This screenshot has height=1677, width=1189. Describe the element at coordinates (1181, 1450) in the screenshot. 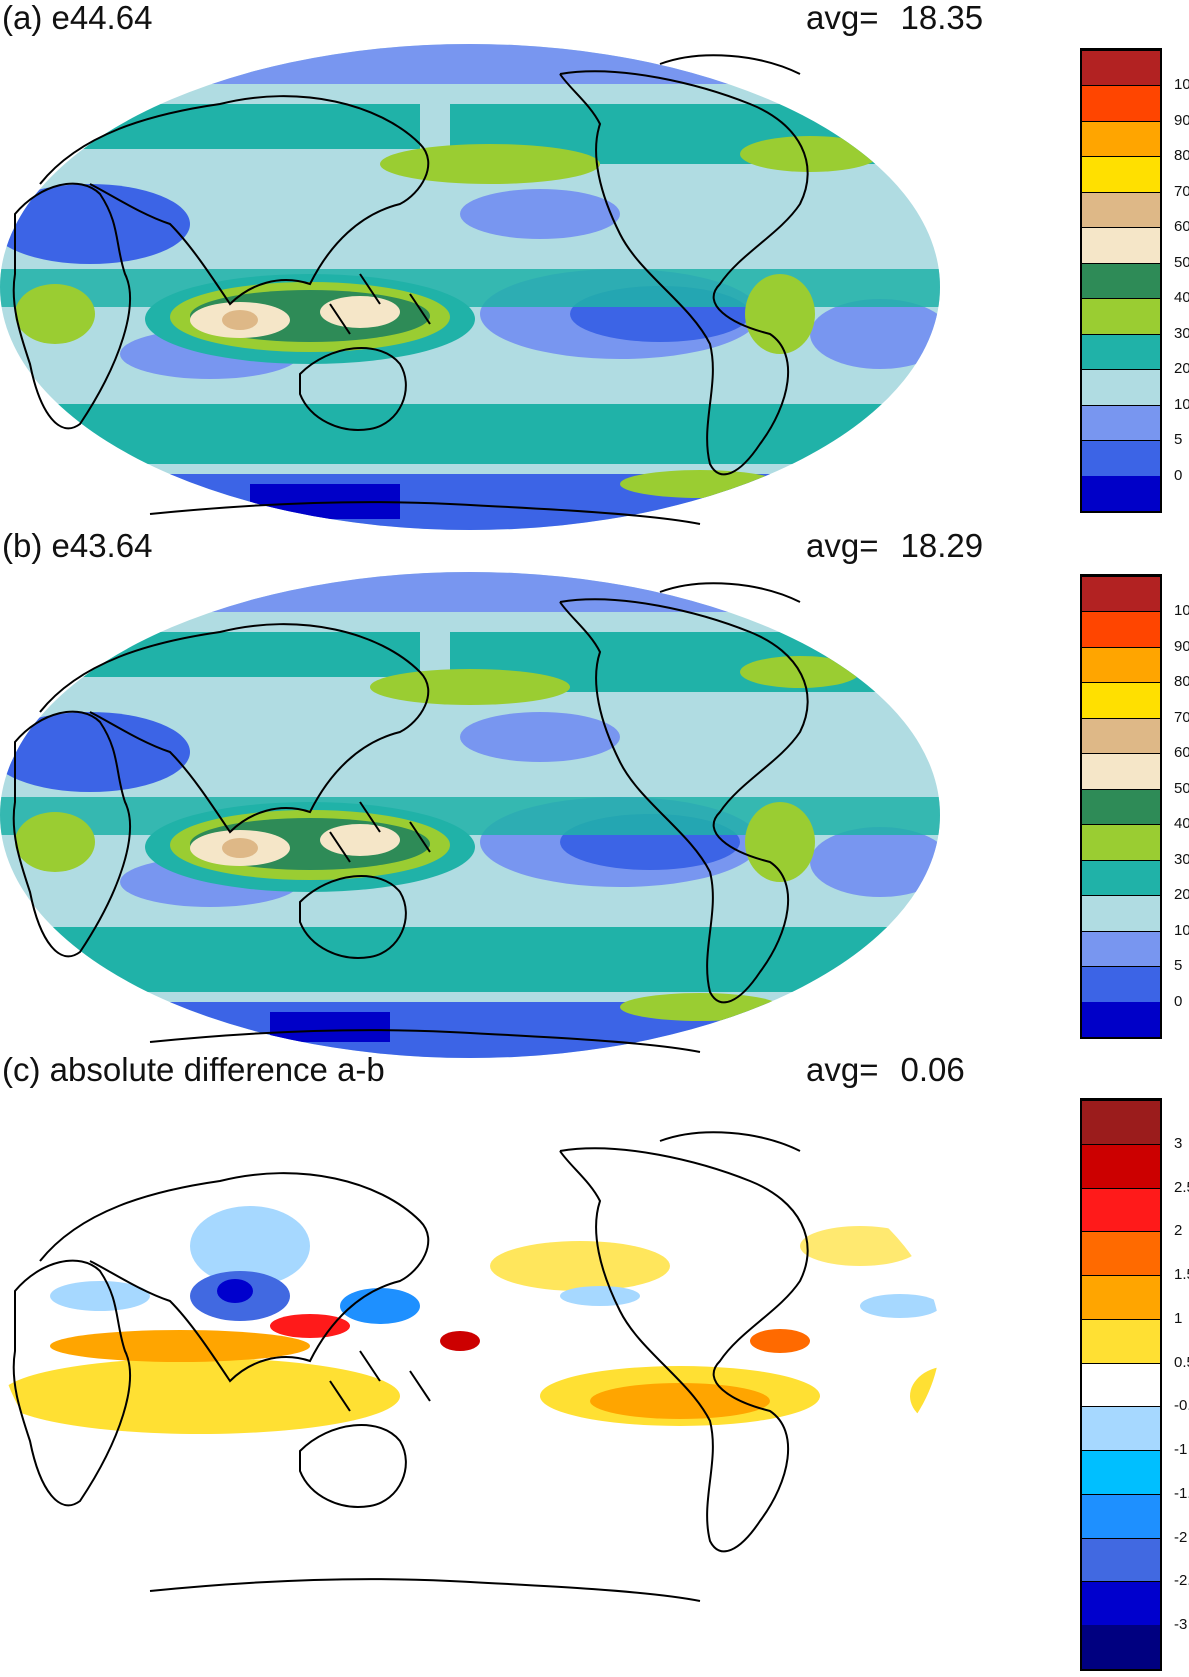

I see `colorbar-tick-label: -1` at that location.